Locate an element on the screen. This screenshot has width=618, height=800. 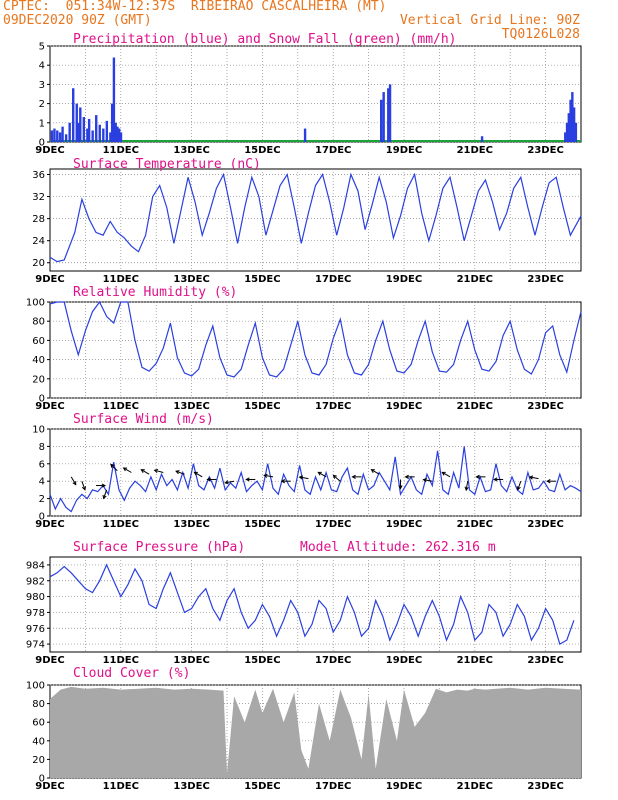
y-tick-label: 1 is located at coordinates (42, 123).